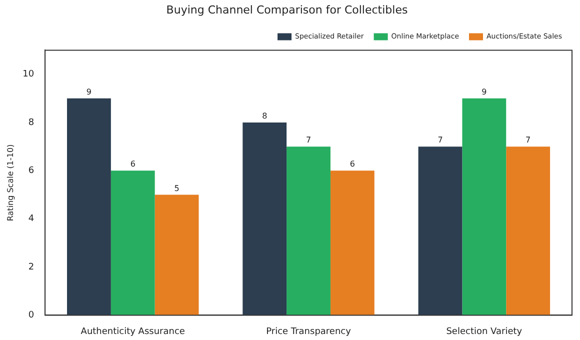 This screenshot has width=580, height=340. What do you see at coordinates (287, 9) in the screenshot?
I see `chart-title: Buying Channel Comparison for Collectibles` at bounding box center [287, 9].